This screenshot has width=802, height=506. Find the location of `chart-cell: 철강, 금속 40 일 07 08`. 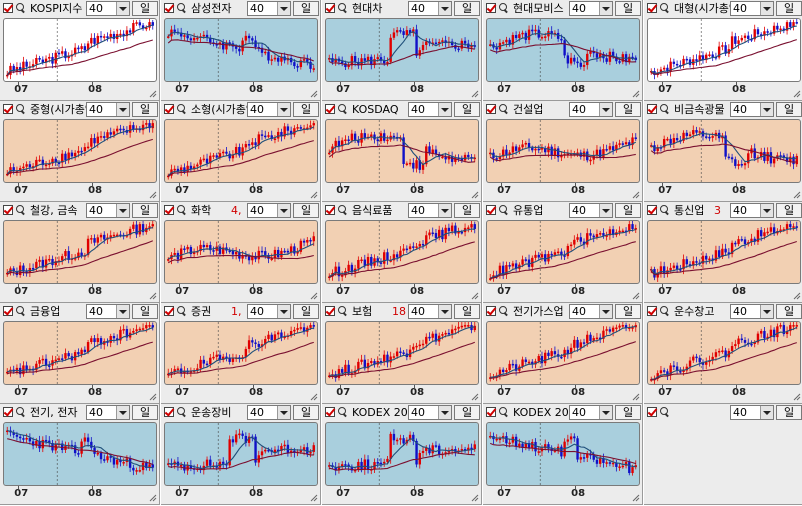

chart-cell: 철강, 금속 40 일 07 08 is located at coordinates (80, 252).